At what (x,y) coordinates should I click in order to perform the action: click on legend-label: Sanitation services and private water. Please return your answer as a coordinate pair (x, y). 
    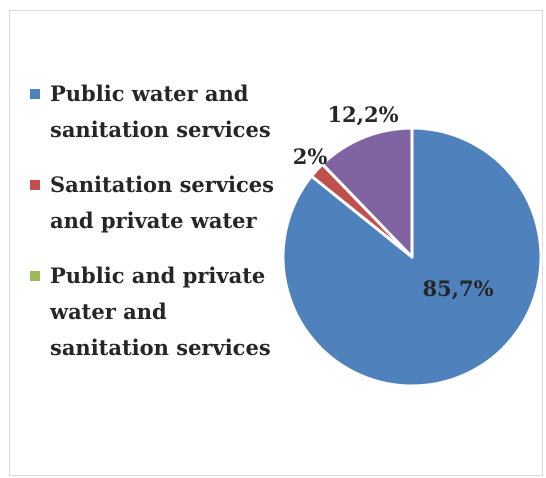
    Looking at the image, I should click on (162, 202).